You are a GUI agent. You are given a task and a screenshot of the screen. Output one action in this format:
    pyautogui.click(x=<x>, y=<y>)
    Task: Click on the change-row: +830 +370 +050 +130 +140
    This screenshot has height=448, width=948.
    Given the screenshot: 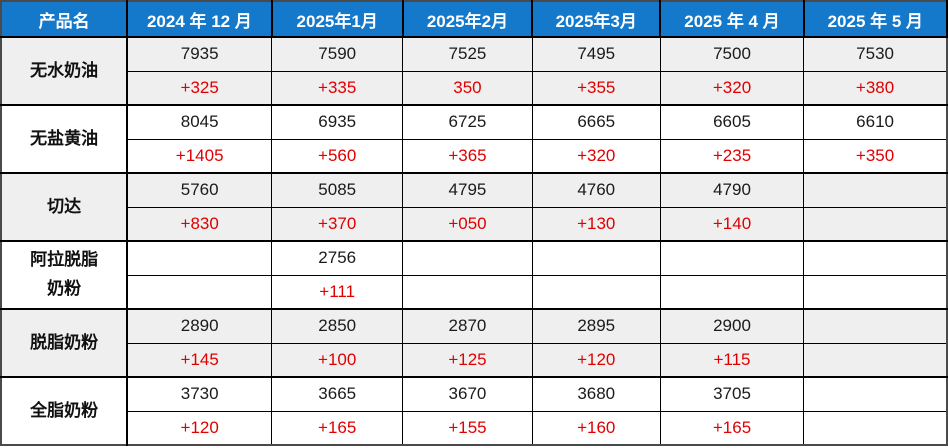 What is the action you would take?
    pyautogui.click(x=474, y=224)
    